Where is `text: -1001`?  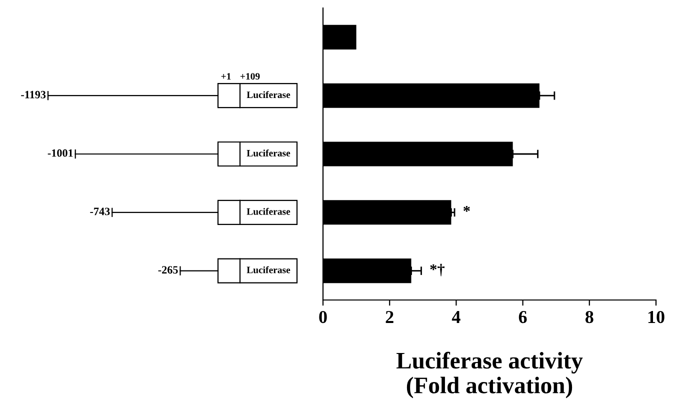 text: -1001 is located at coordinates (60, 153).